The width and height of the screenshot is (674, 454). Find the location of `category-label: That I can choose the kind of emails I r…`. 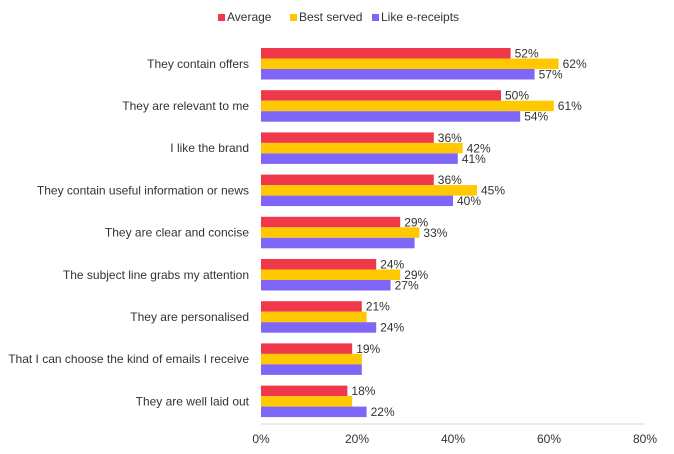

category-label: That I can choose the kind of emails I r… is located at coordinates (128, 359).